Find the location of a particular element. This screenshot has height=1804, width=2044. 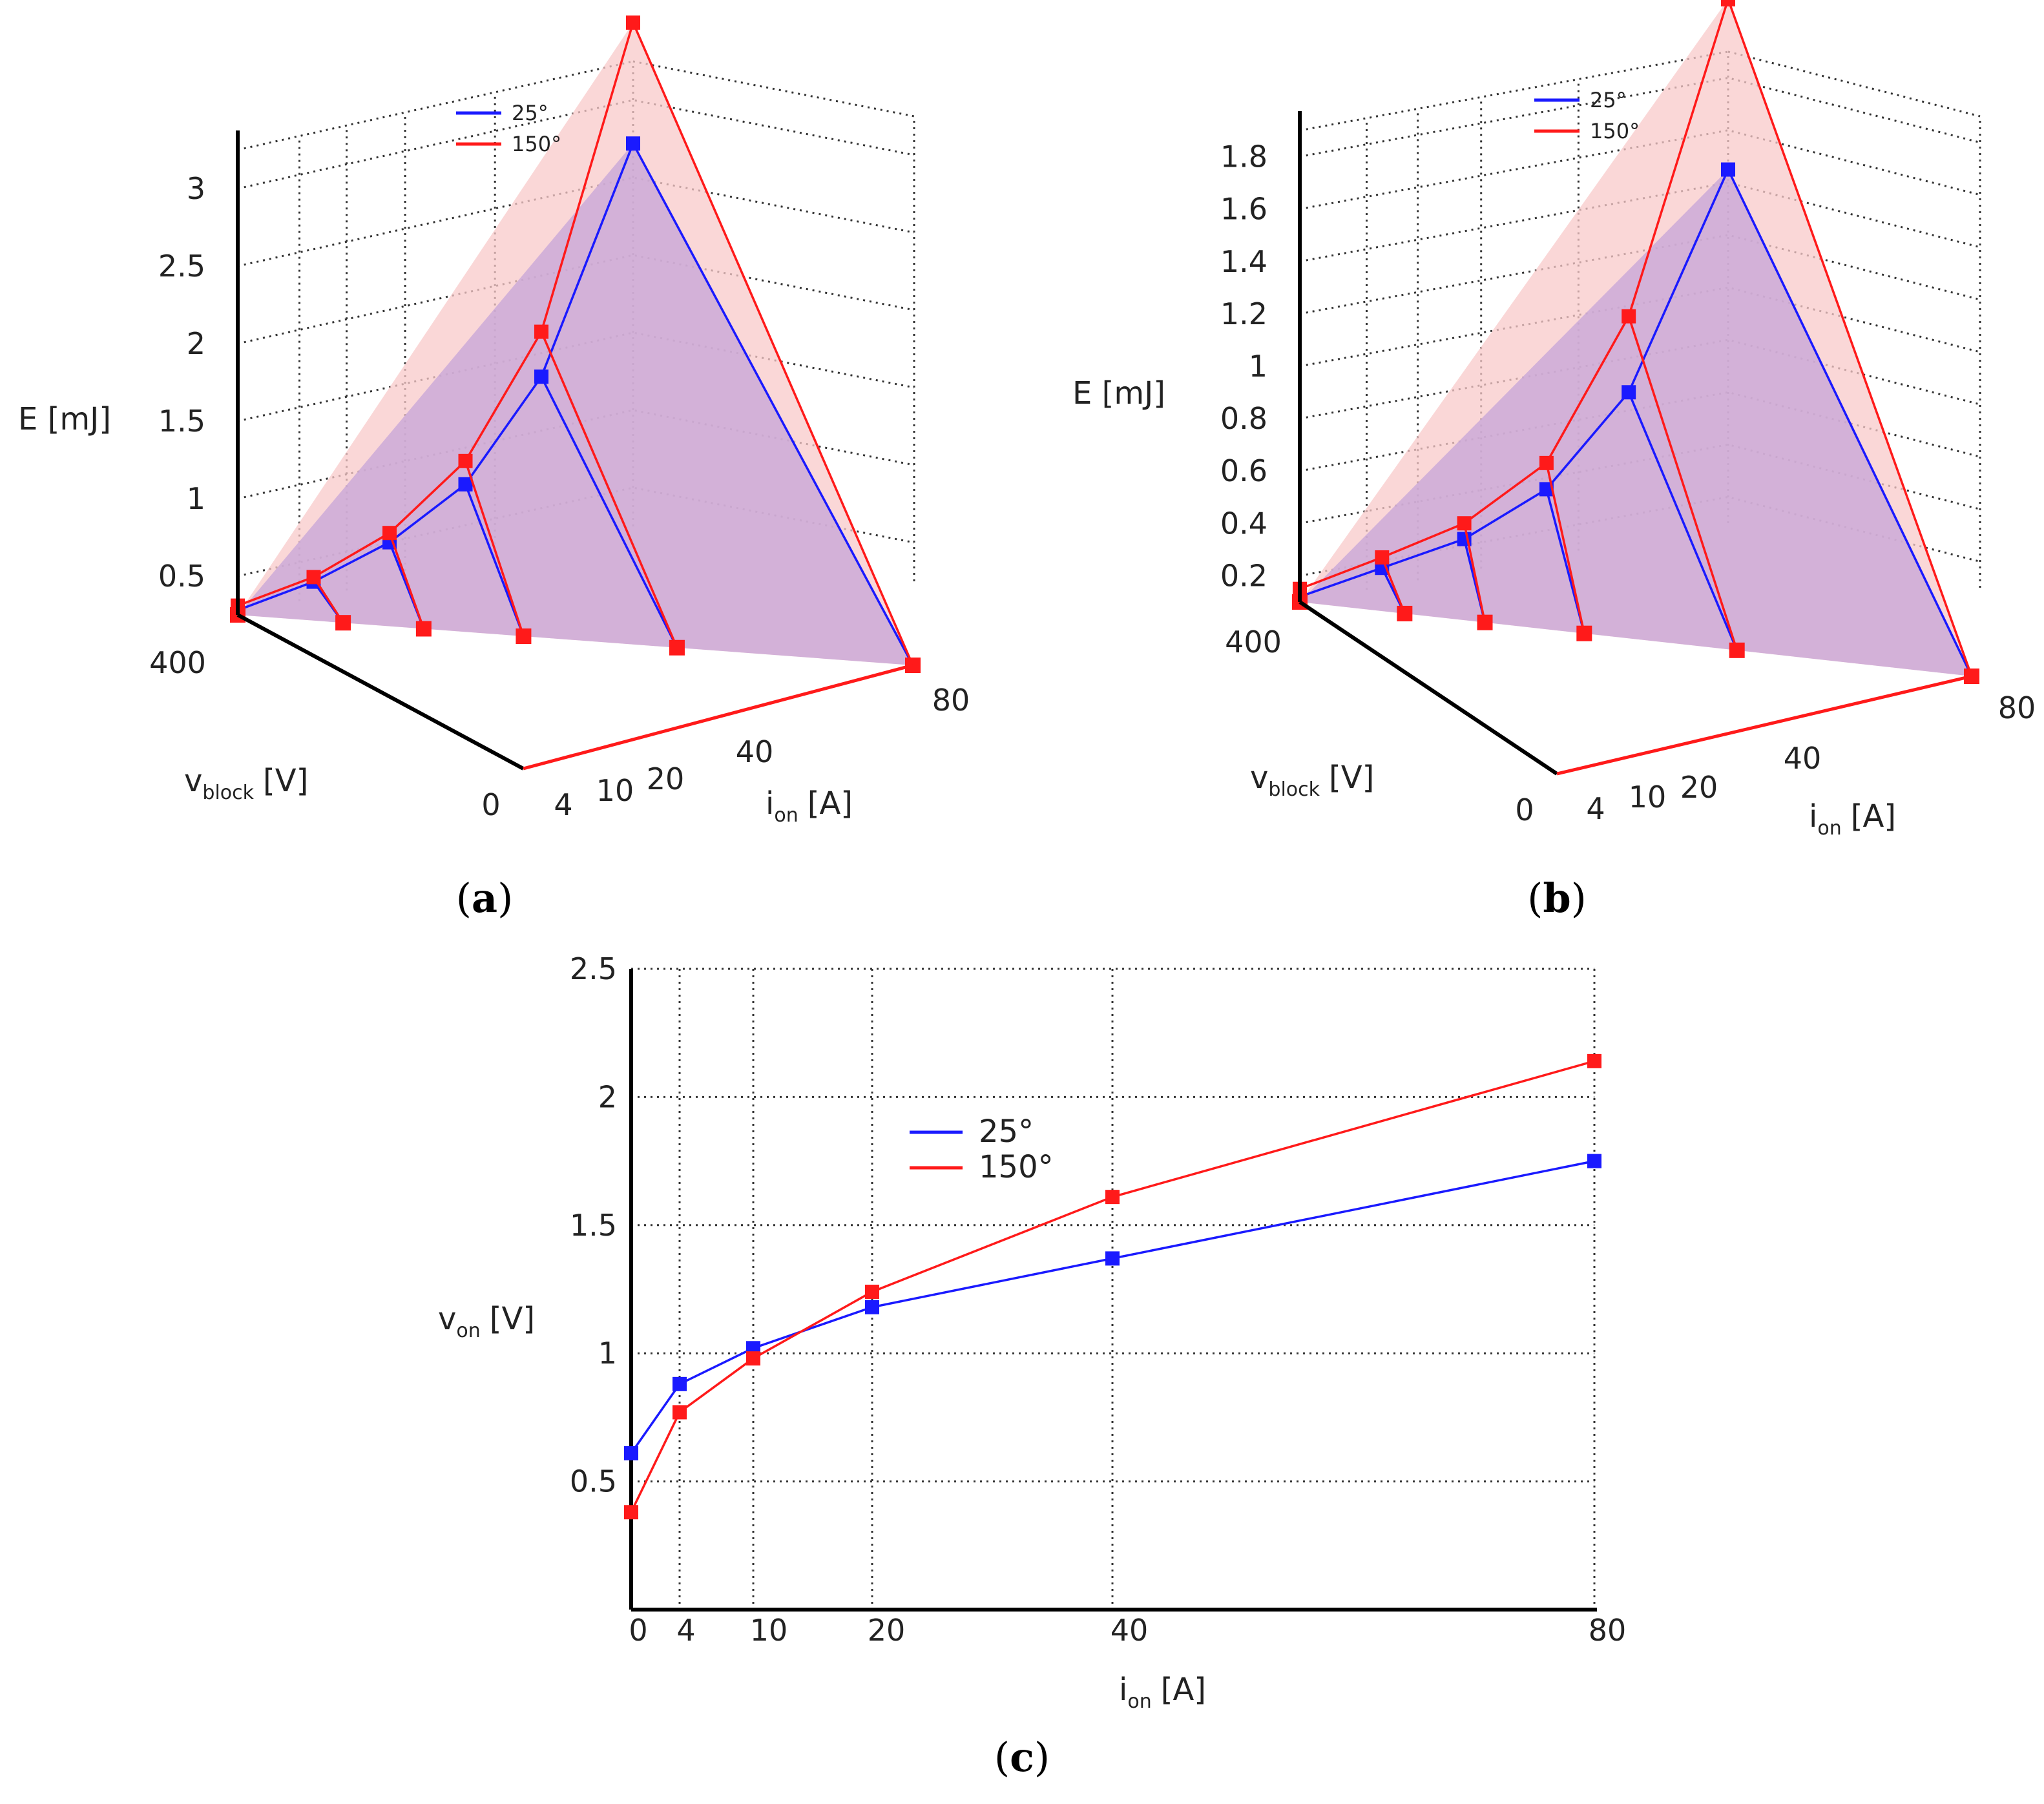

caption-letter: a is located at coordinates (484, 899).